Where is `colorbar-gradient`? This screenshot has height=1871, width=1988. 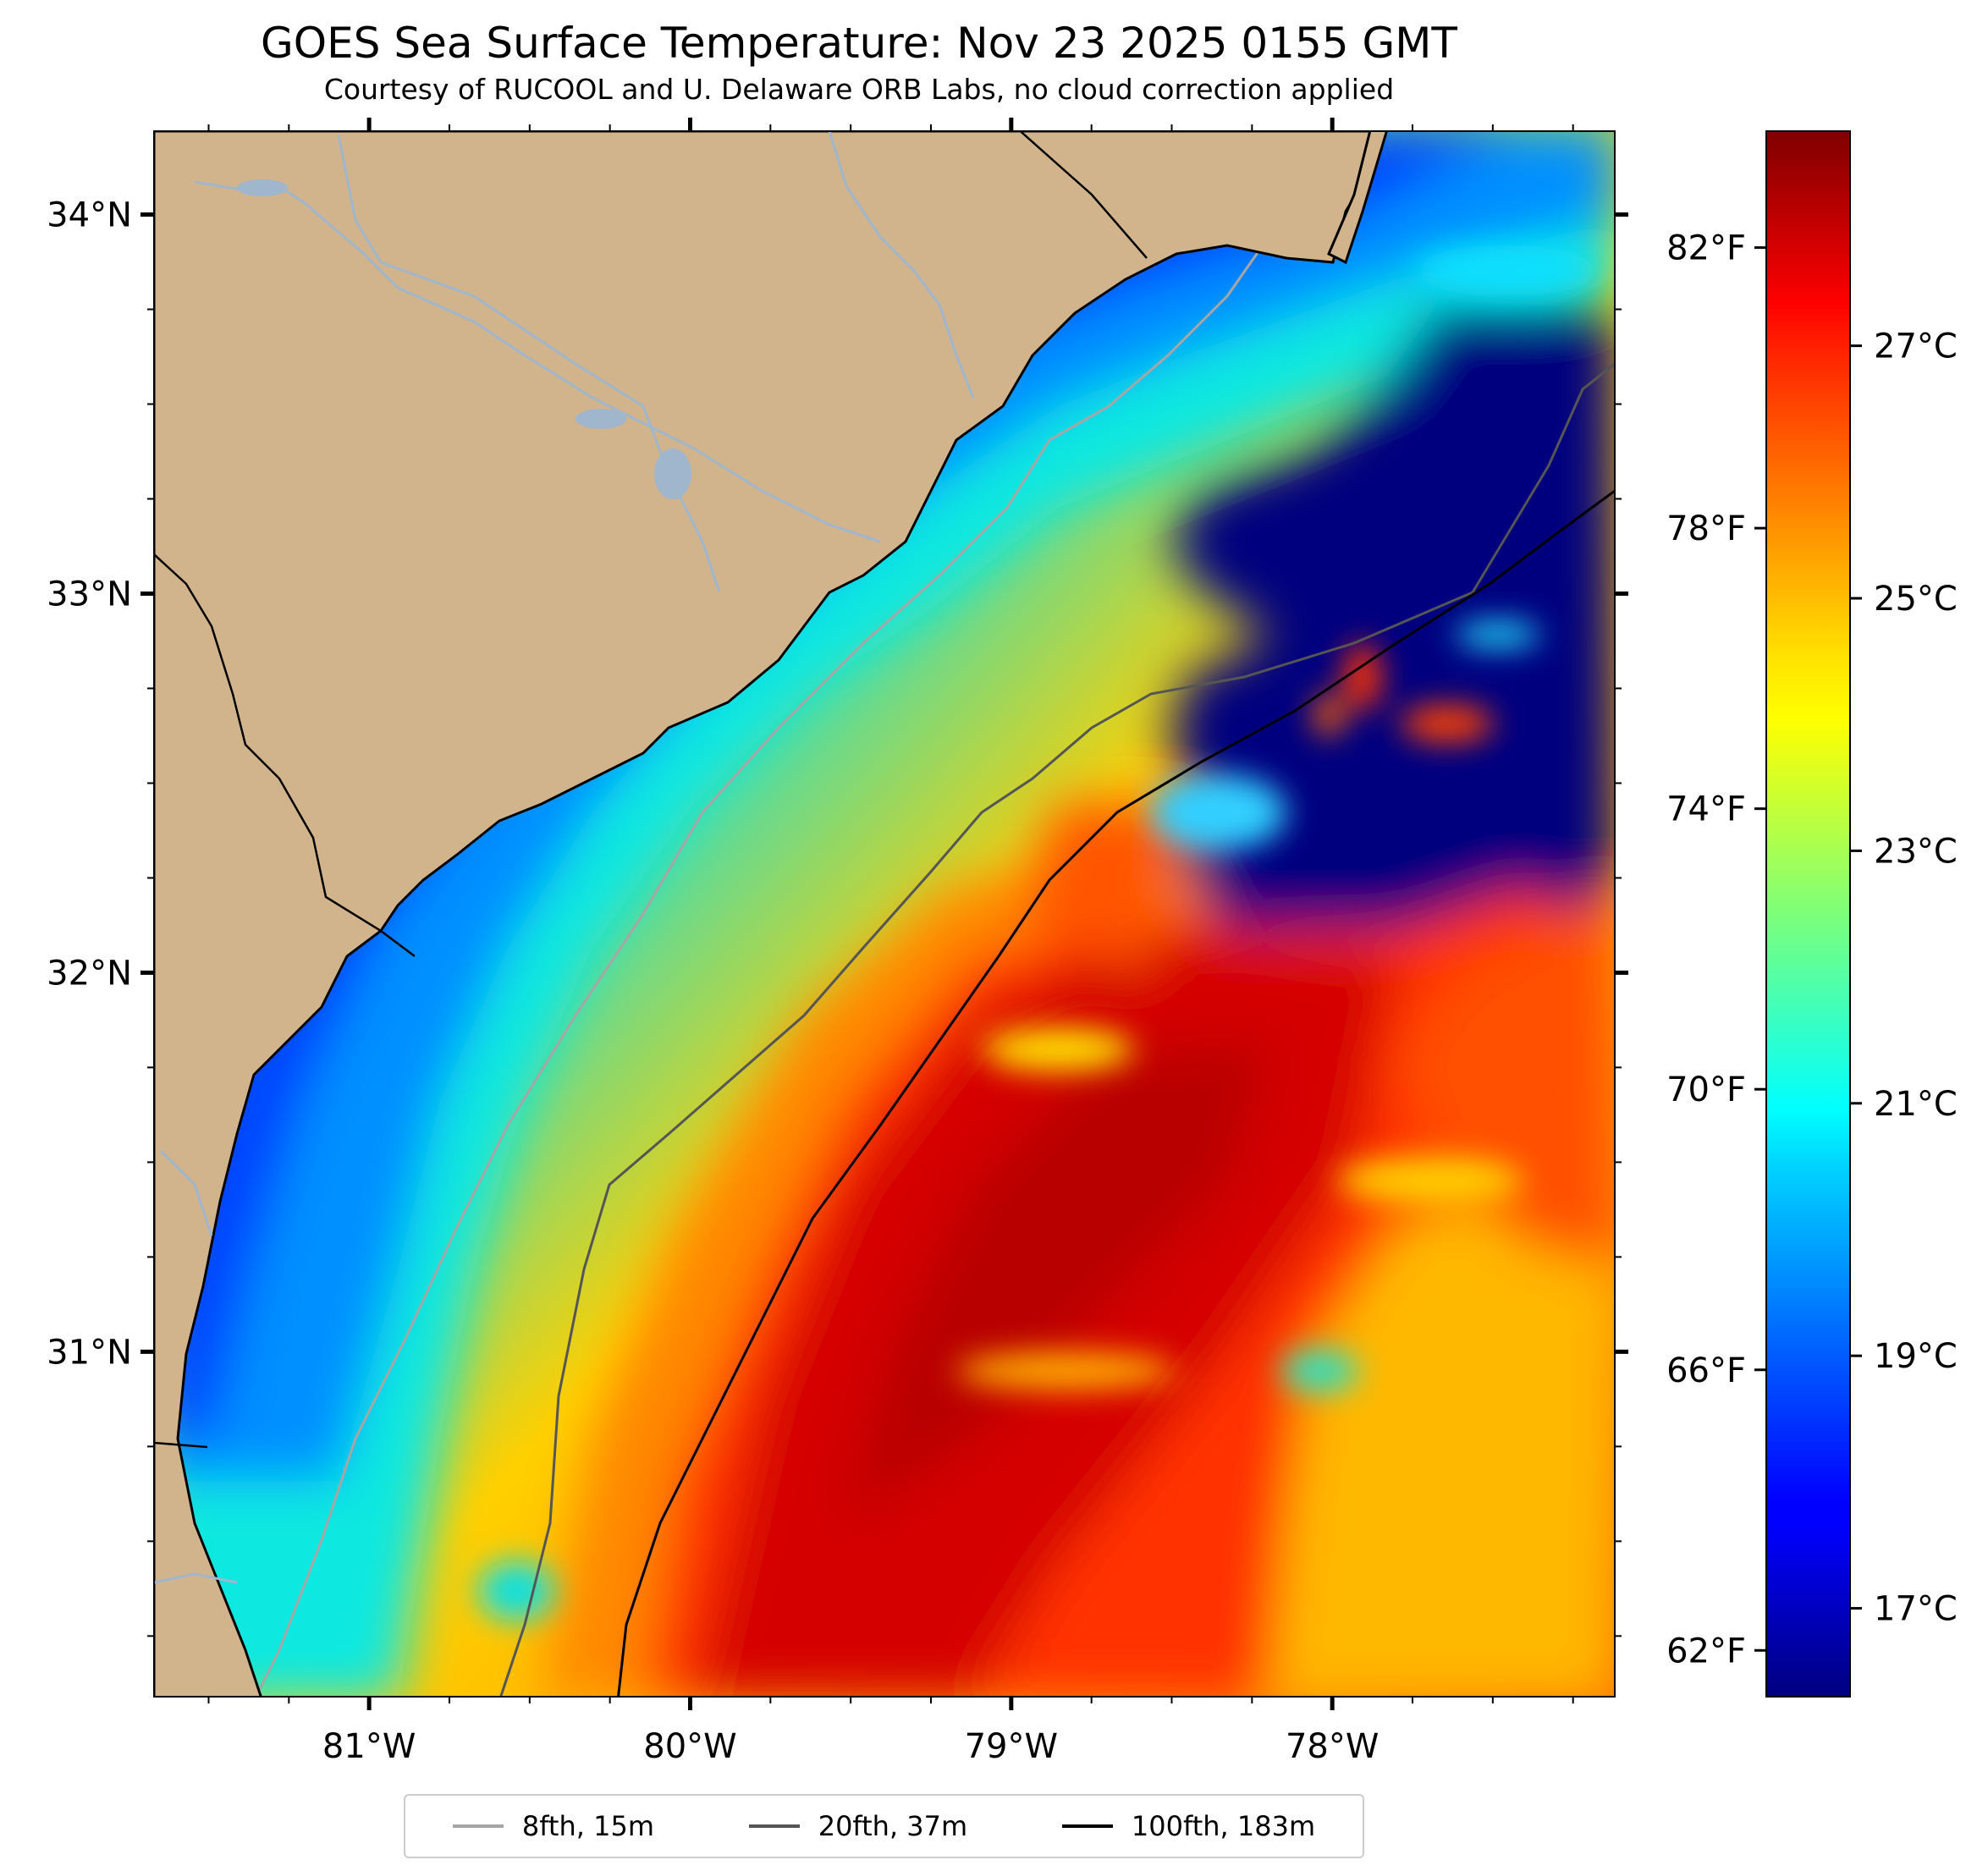 colorbar-gradient is located at coordinates (1808, 914).